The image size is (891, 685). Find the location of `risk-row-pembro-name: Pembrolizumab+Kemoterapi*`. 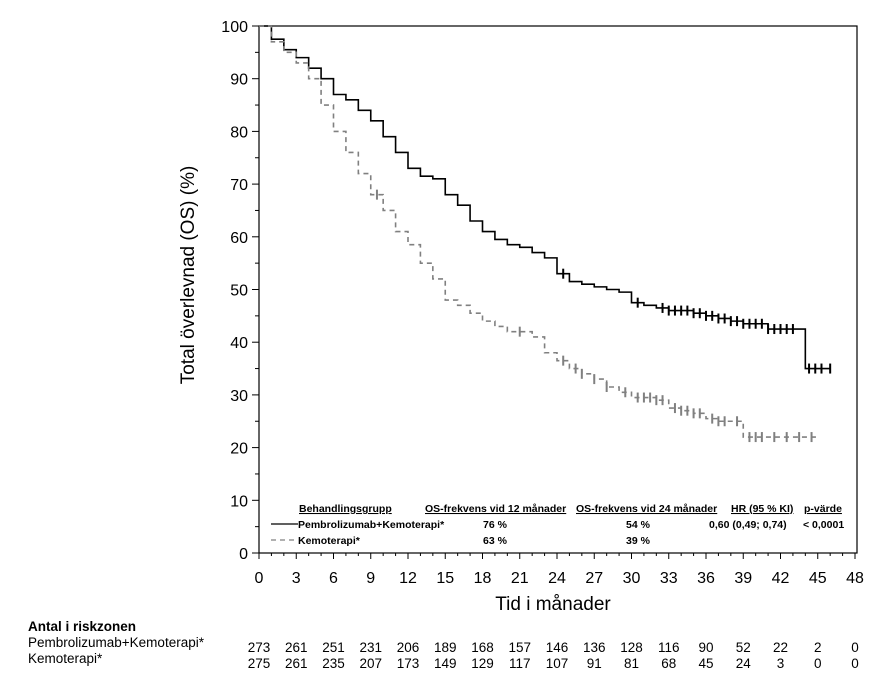

risk-row-pembro-name: Pembrolizumab+Kemoterapi* is located at coordinates (116, 642).